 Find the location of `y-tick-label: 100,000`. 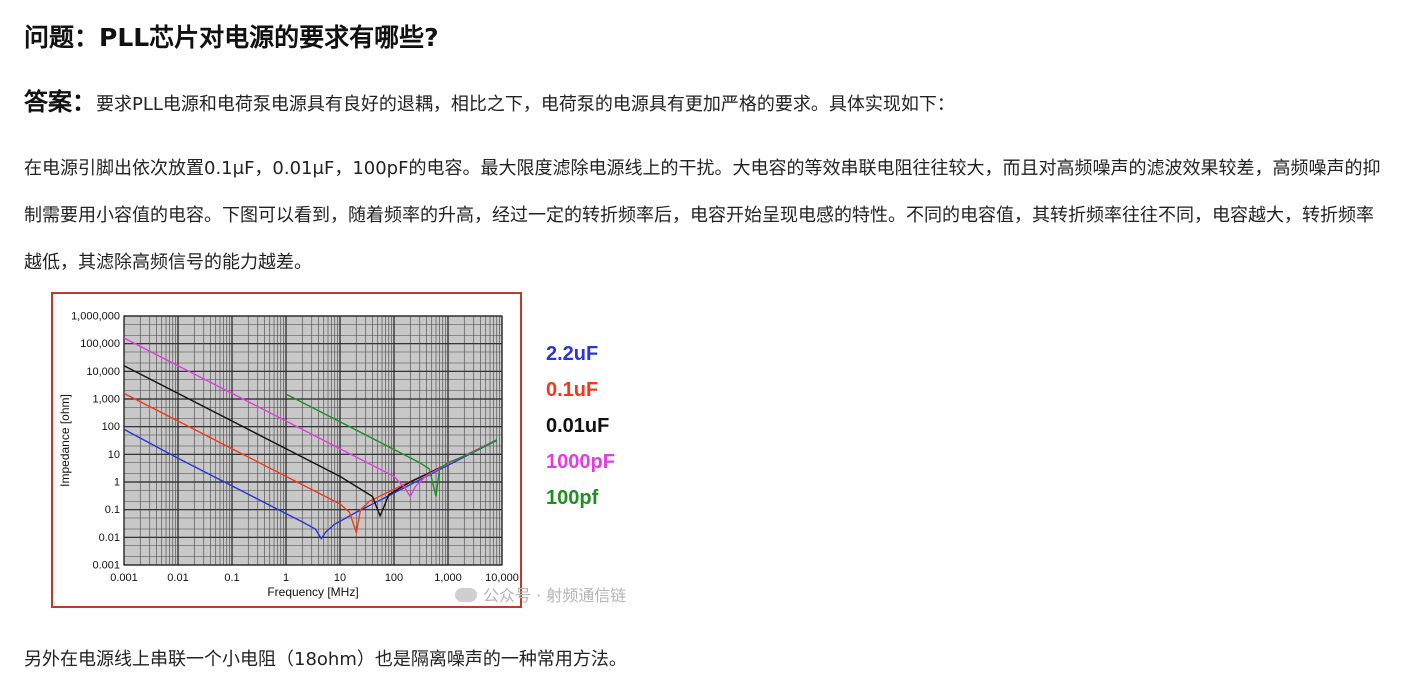

y-tick-label: 100,000 is located at coordinates (100, 344).